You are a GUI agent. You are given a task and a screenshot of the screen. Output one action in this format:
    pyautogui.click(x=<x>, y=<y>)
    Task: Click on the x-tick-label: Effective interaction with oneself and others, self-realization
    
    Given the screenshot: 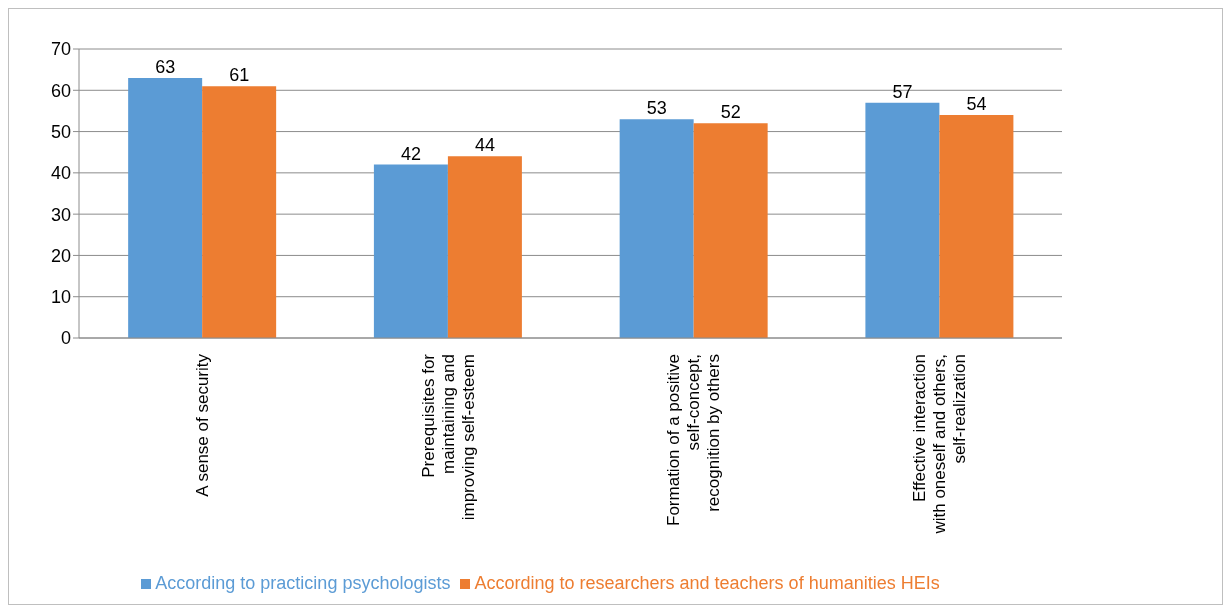 What is the action you would take?
    pyautogui.click(x=940, y=444)
    